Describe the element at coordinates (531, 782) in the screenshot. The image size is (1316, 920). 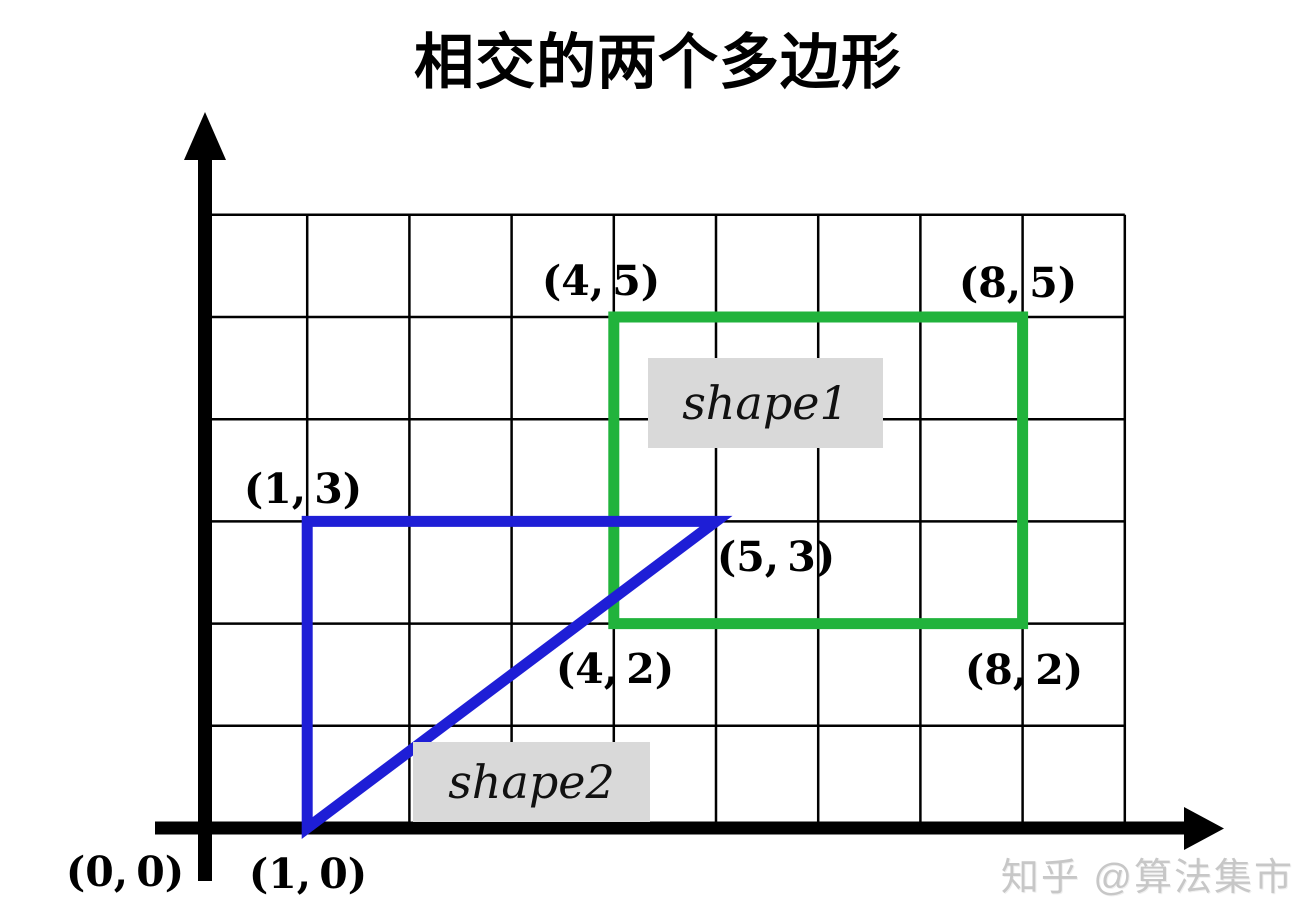
I see `shape2-label: shape2` at that location.